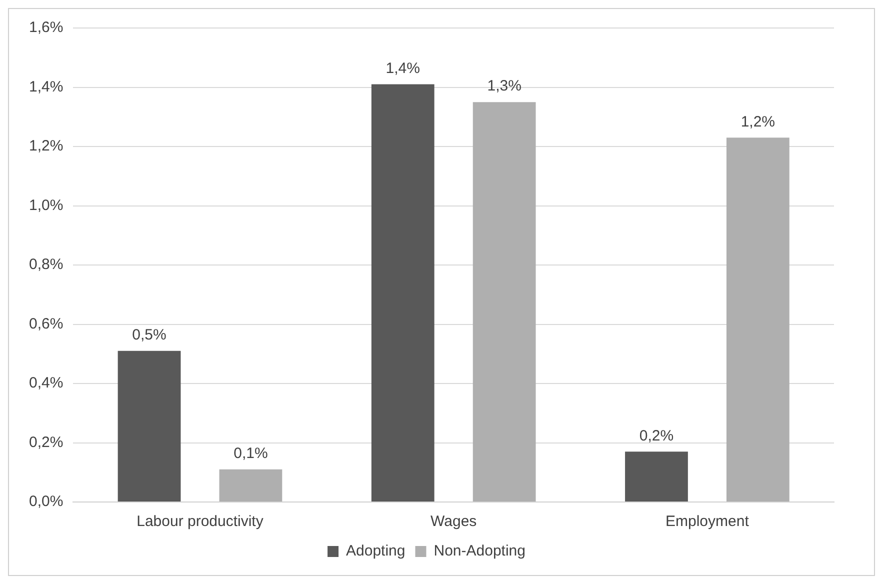  What do you see at coordinates (376, 551) in the screenshot?
I see `legend-label: Adopting` at bounding box center [376, 551].